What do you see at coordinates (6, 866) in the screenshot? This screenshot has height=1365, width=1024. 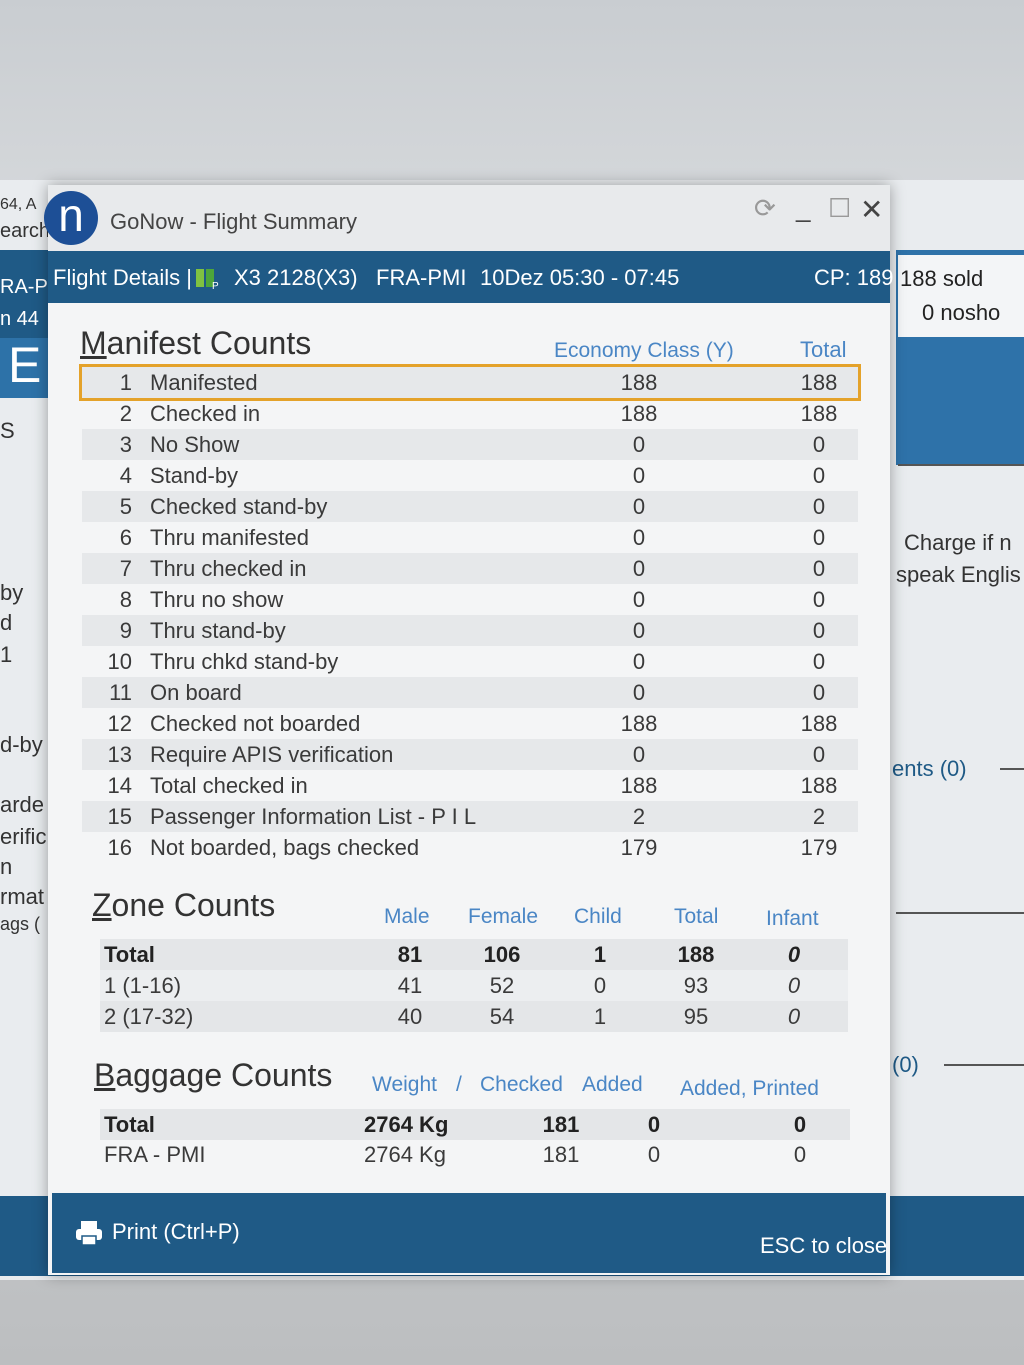 I see `bg-fragment: n` at bounding box center [6, 866].